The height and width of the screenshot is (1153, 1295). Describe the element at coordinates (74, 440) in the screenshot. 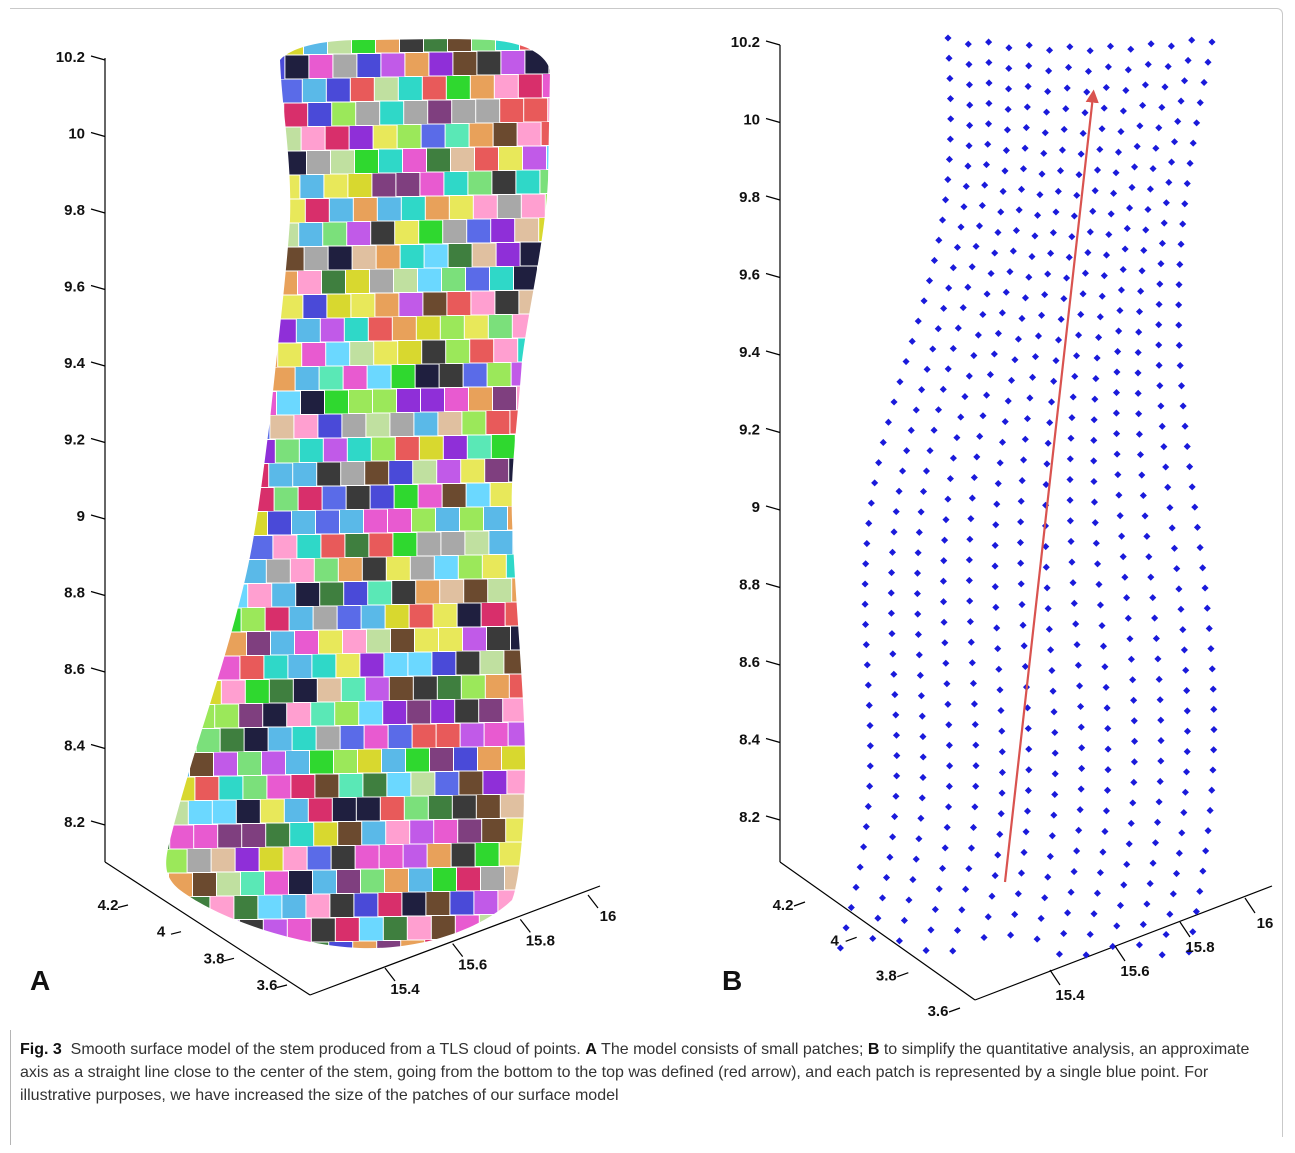

I see `panel-a-z-tick-label: 9.2` at that location.